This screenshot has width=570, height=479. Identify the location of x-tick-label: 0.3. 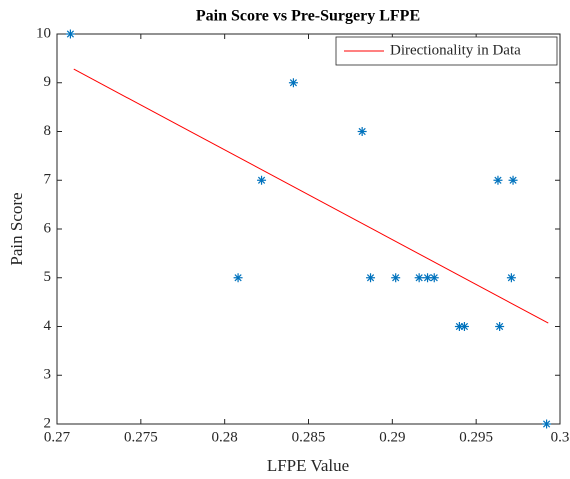
(560, 437).